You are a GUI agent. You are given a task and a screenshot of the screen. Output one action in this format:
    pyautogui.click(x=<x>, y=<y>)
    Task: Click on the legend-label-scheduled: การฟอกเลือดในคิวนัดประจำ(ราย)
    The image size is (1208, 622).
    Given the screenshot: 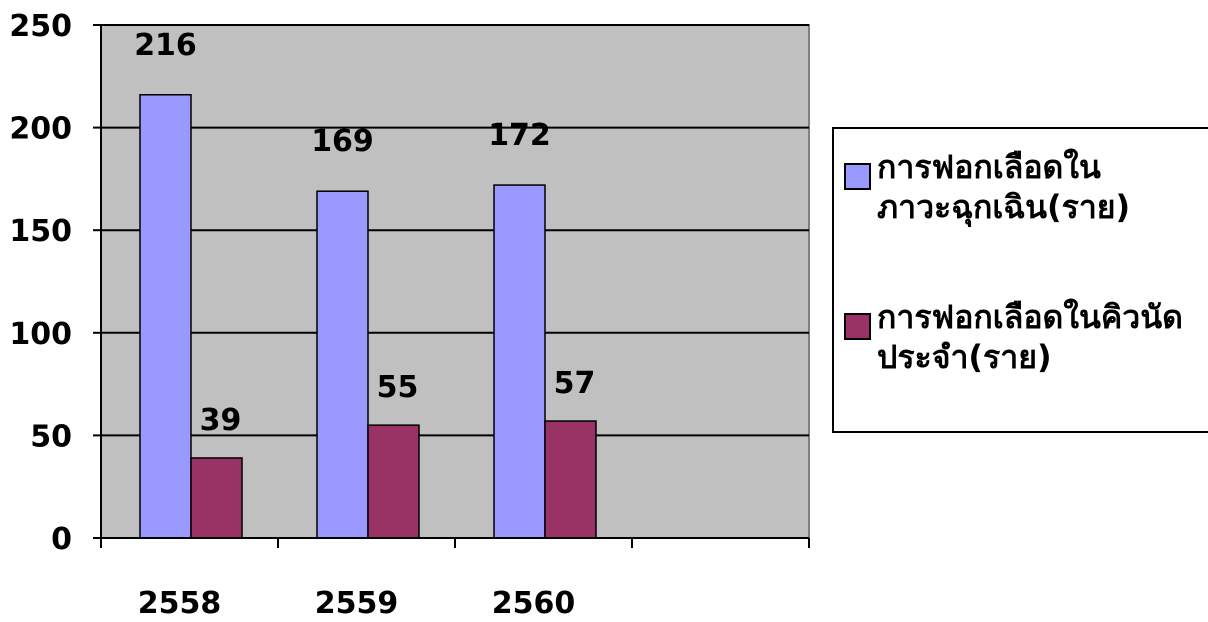 What is the action you would take?
    pyautogui.click(x=1030, y=337)
    